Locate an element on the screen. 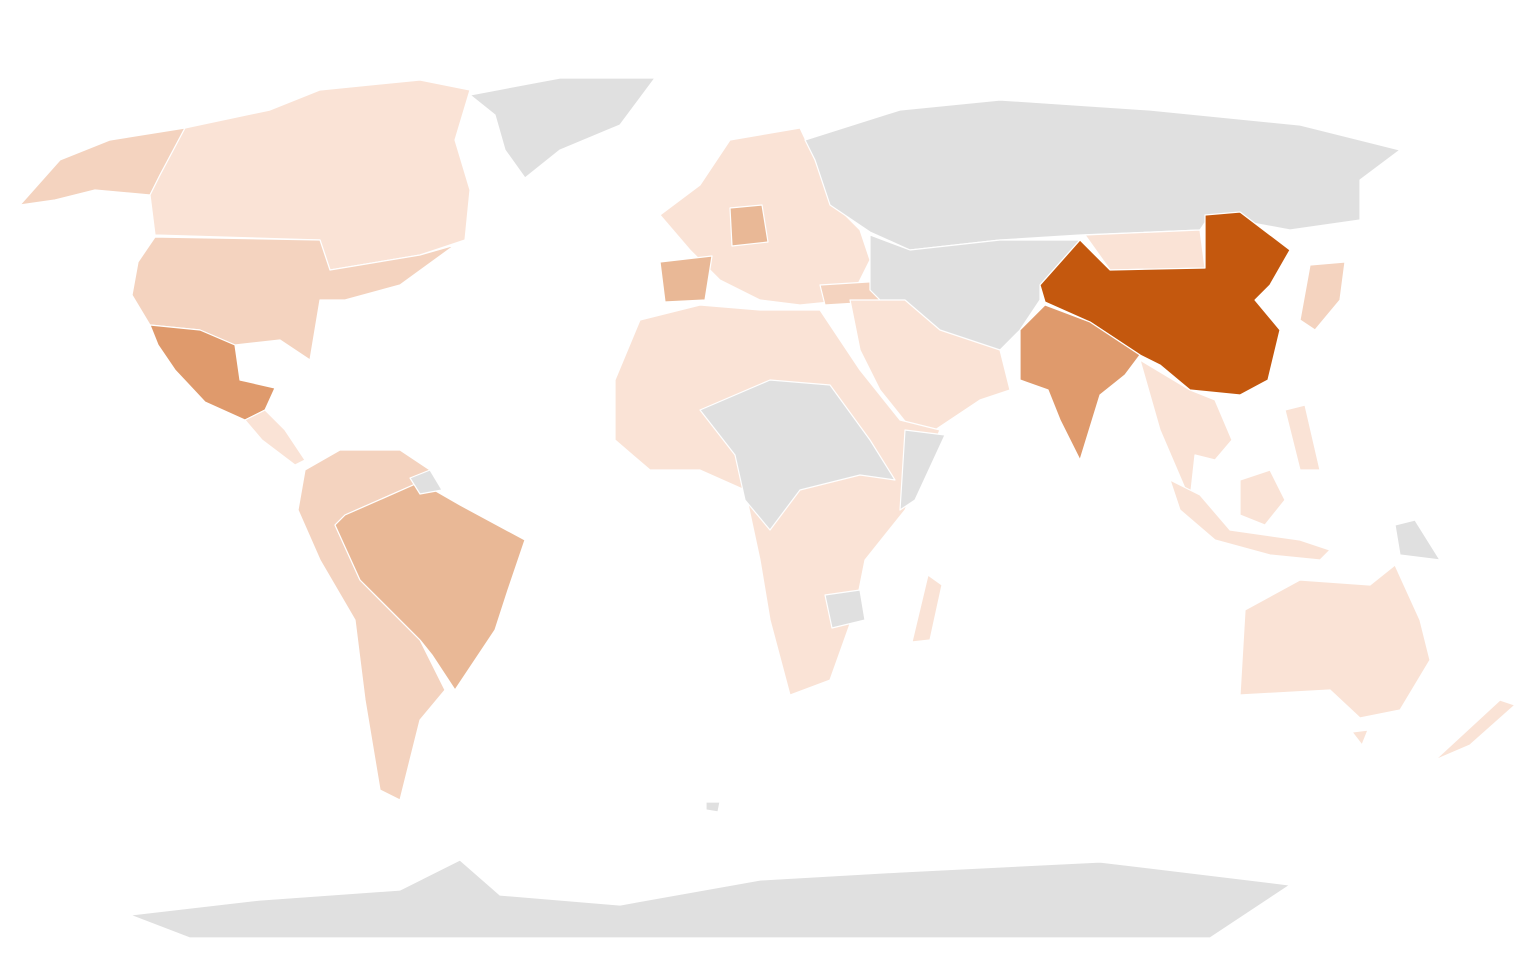  region-central-africa is located at coordinates (797, 455).